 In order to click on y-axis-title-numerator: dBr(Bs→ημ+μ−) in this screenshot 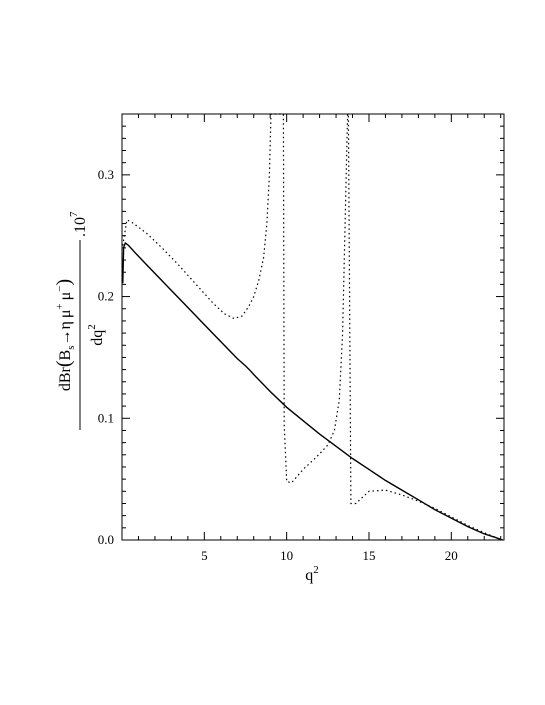, I will do `click(65, 335)`.